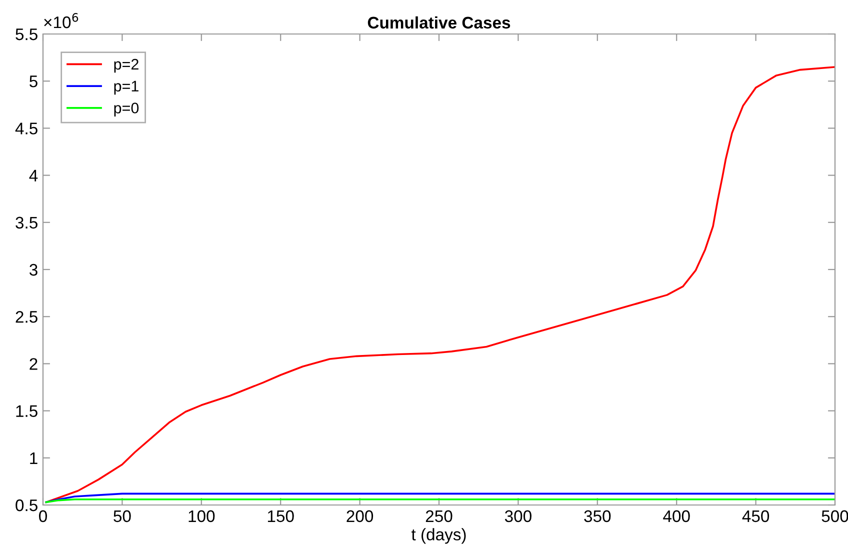  I want to click on y-tick-label: 0.5, so click(27, 505).